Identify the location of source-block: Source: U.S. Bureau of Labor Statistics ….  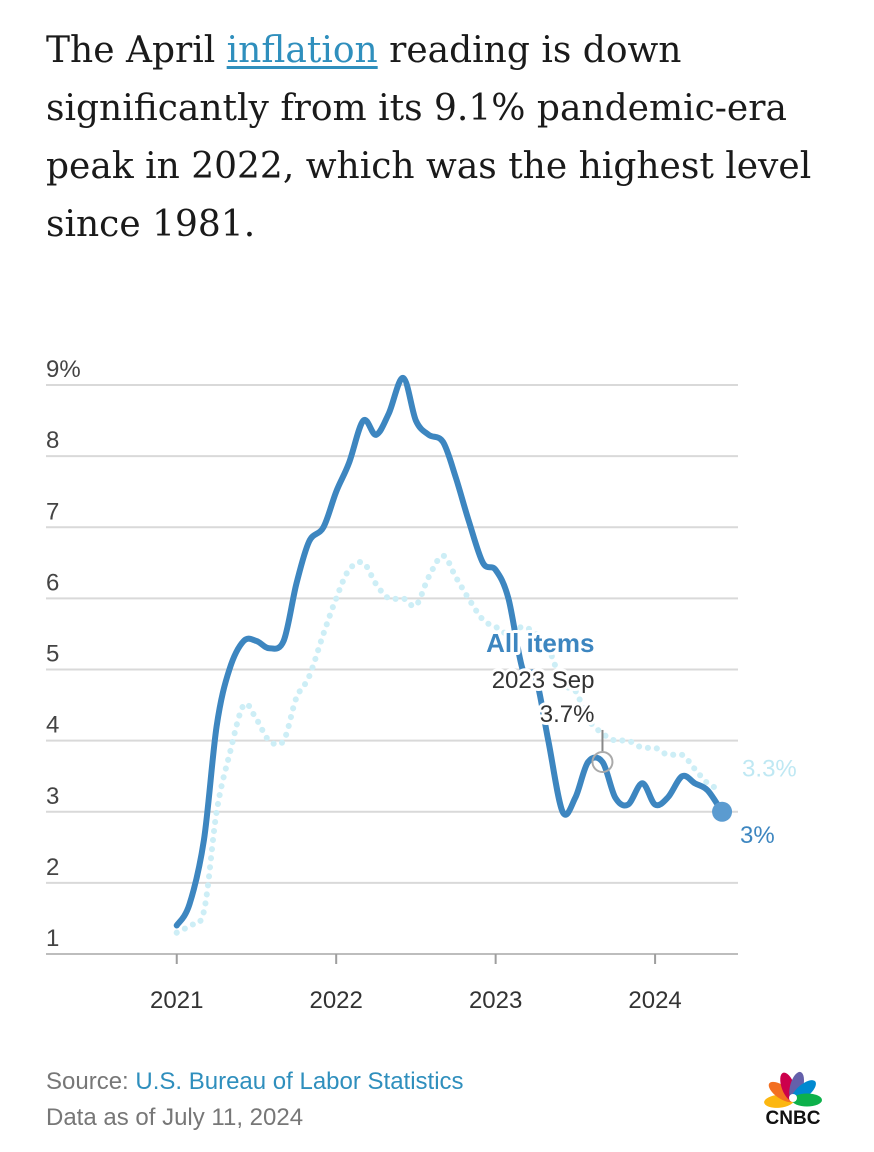
(255, 1100).